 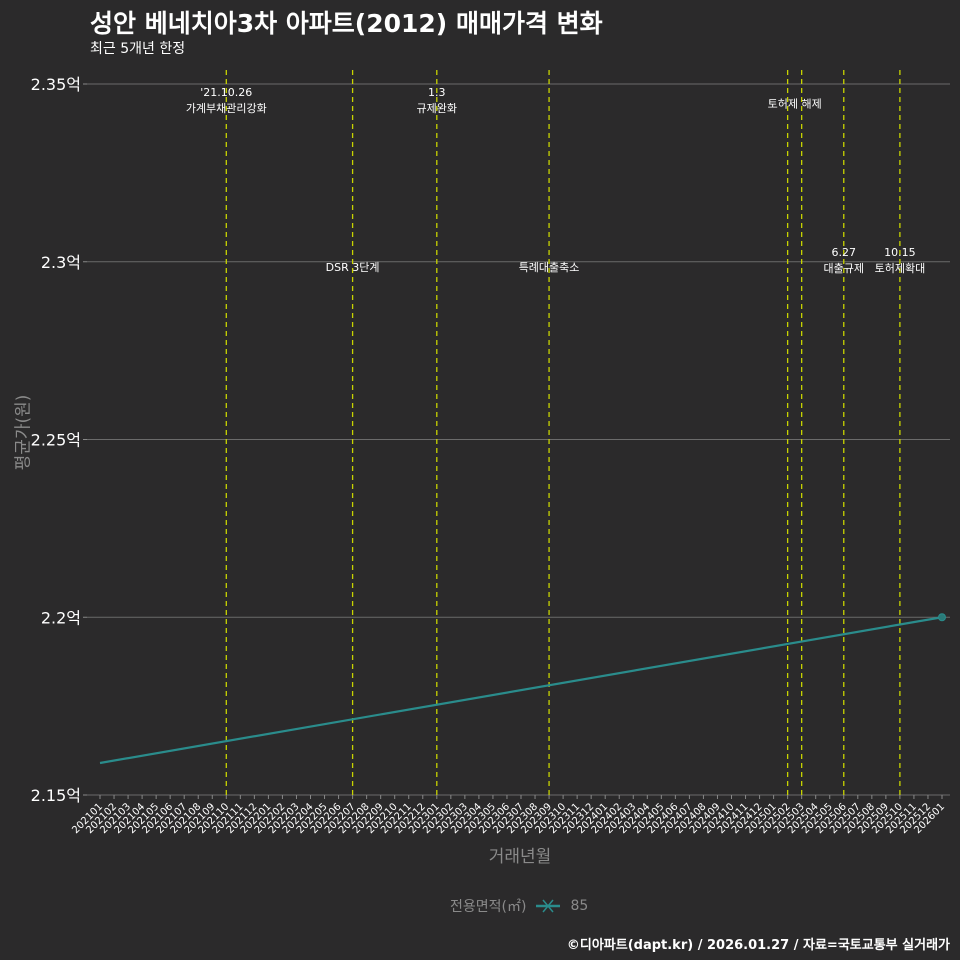 What do you see at coordinates (900, 252) in the screenshot?
I see `event-annotation: 10.15` at bounding box center [900, 252].